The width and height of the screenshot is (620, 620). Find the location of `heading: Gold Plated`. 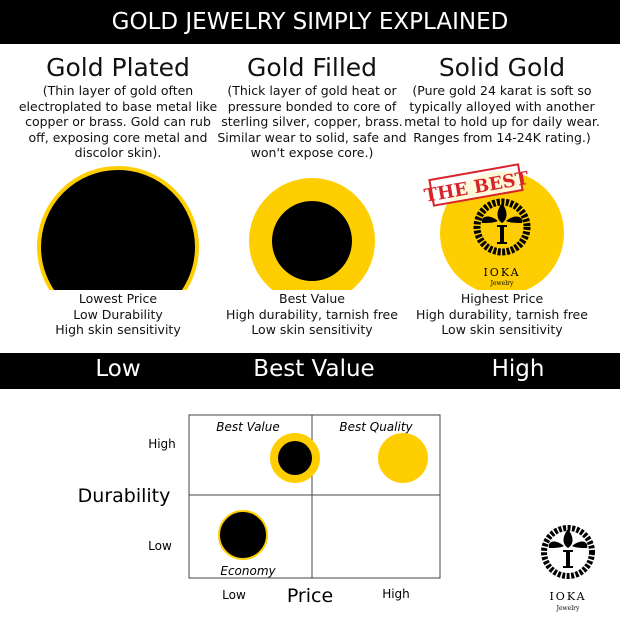

heading: Gold Plated is located at coordinates (118, 67).